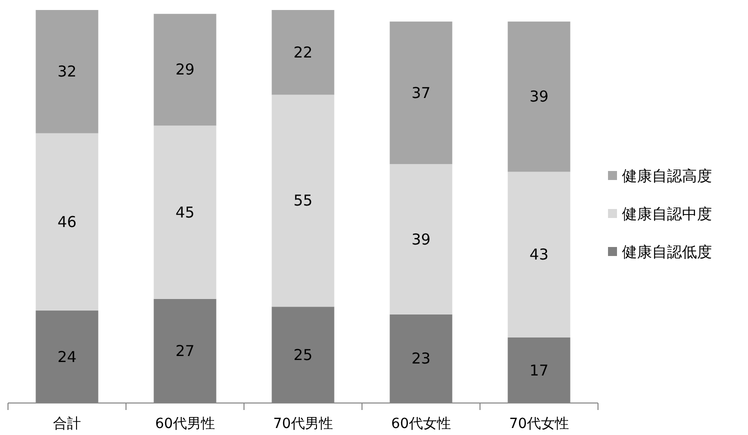 This screenshot has height=435, width=748. I want to click on x-tick-label: 60代女性, so click(421, 424).